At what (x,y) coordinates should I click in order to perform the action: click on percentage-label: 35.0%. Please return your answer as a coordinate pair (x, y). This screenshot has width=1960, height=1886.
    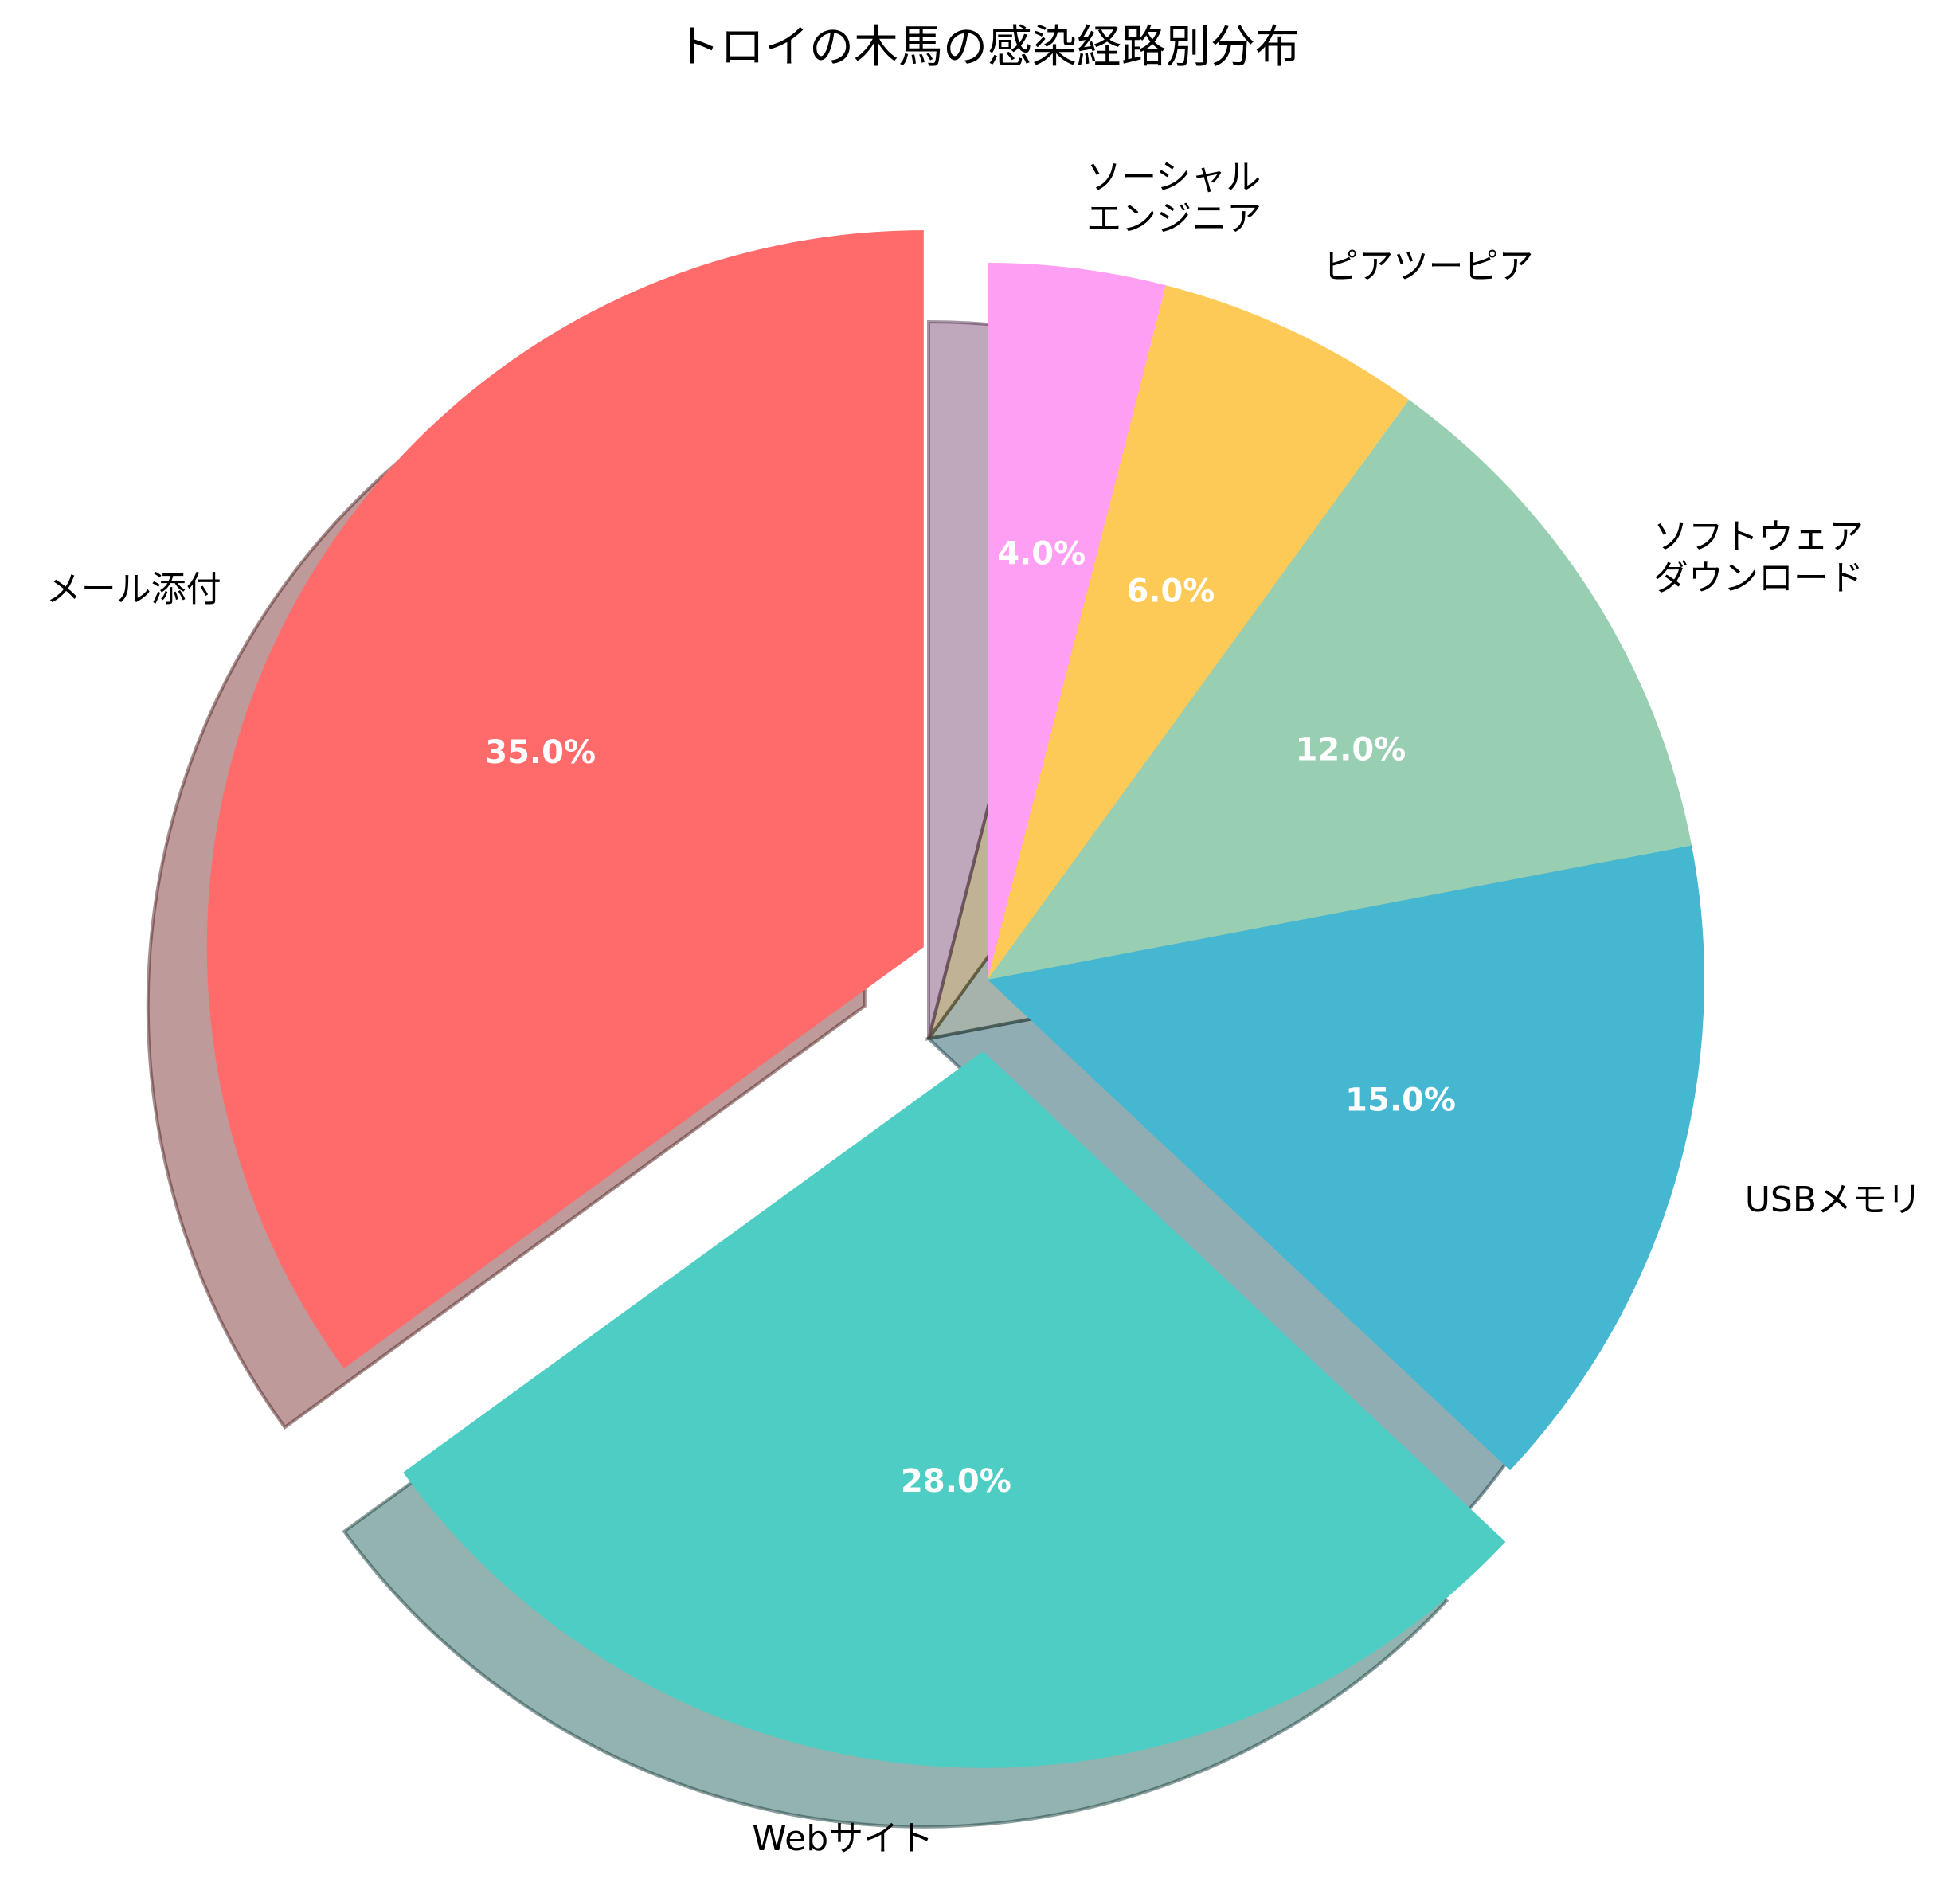
    Looking at the image, I should click on (540, 752).